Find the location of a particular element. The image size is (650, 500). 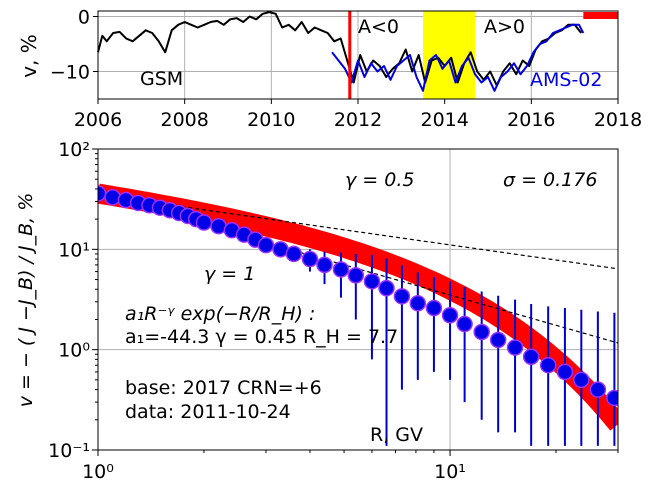

bottom-x-axis-label: R, GV is located at coordinates (396, 435).